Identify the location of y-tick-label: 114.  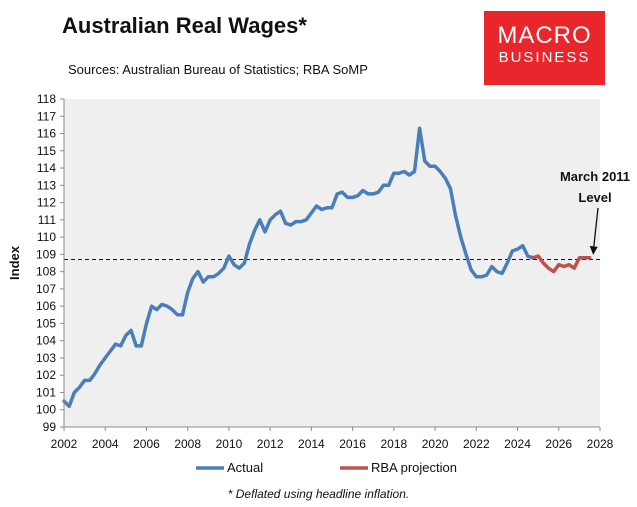
(46, 168).